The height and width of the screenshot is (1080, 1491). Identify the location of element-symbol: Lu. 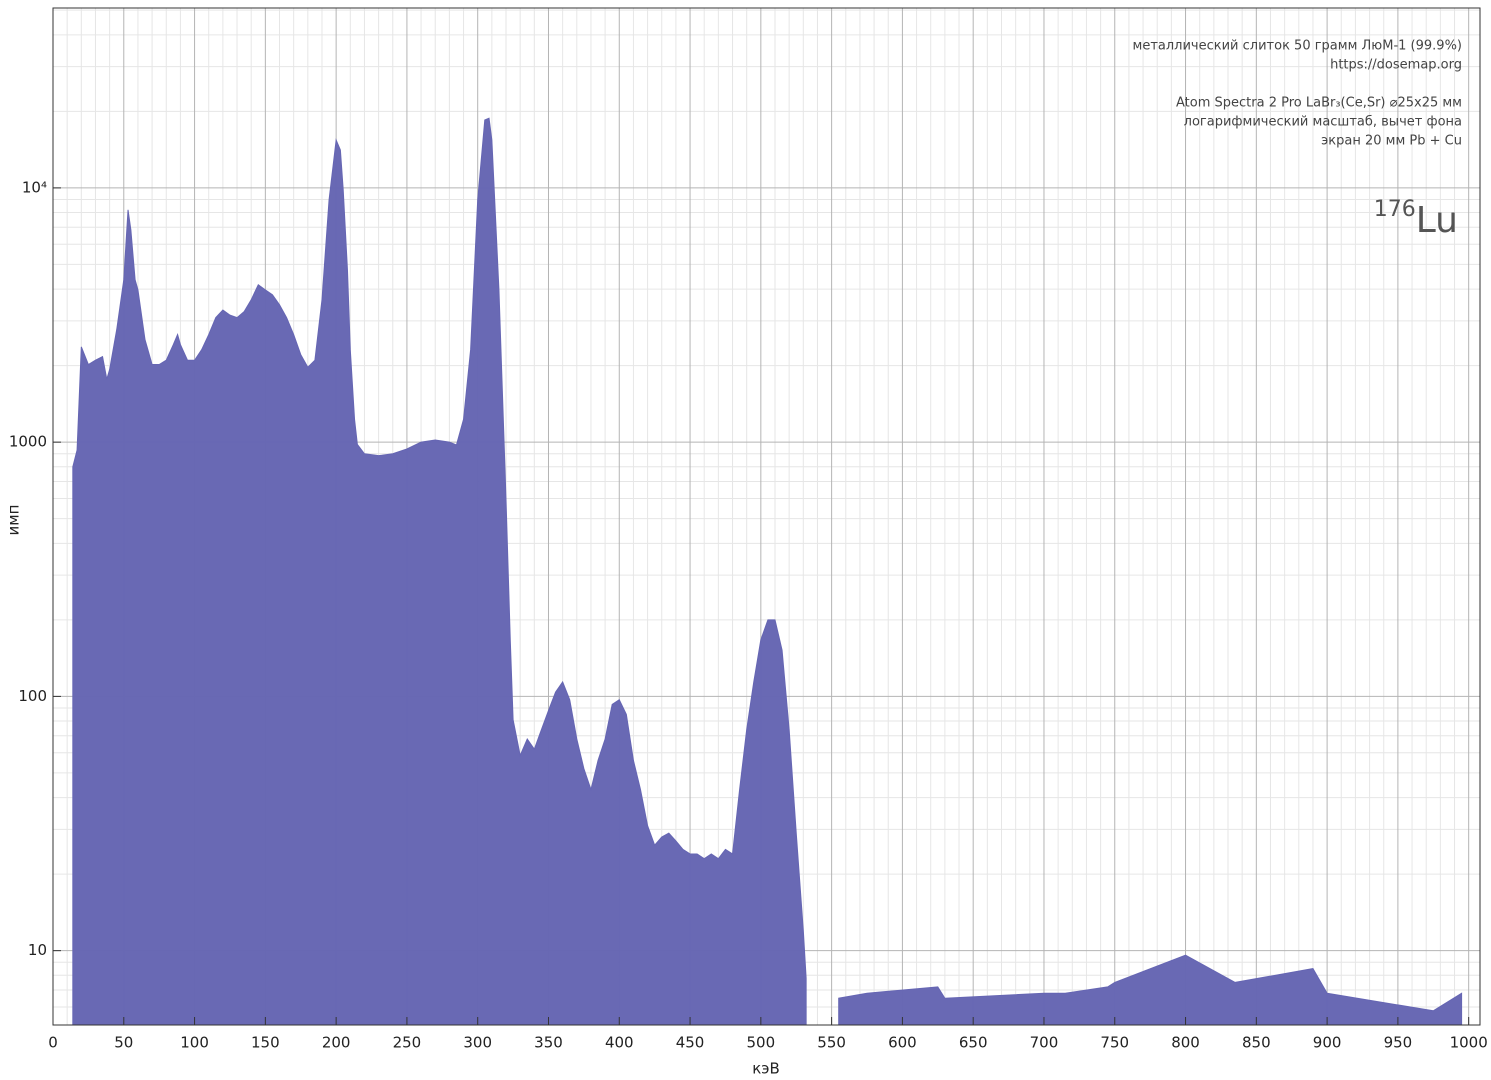
(1437, 220).